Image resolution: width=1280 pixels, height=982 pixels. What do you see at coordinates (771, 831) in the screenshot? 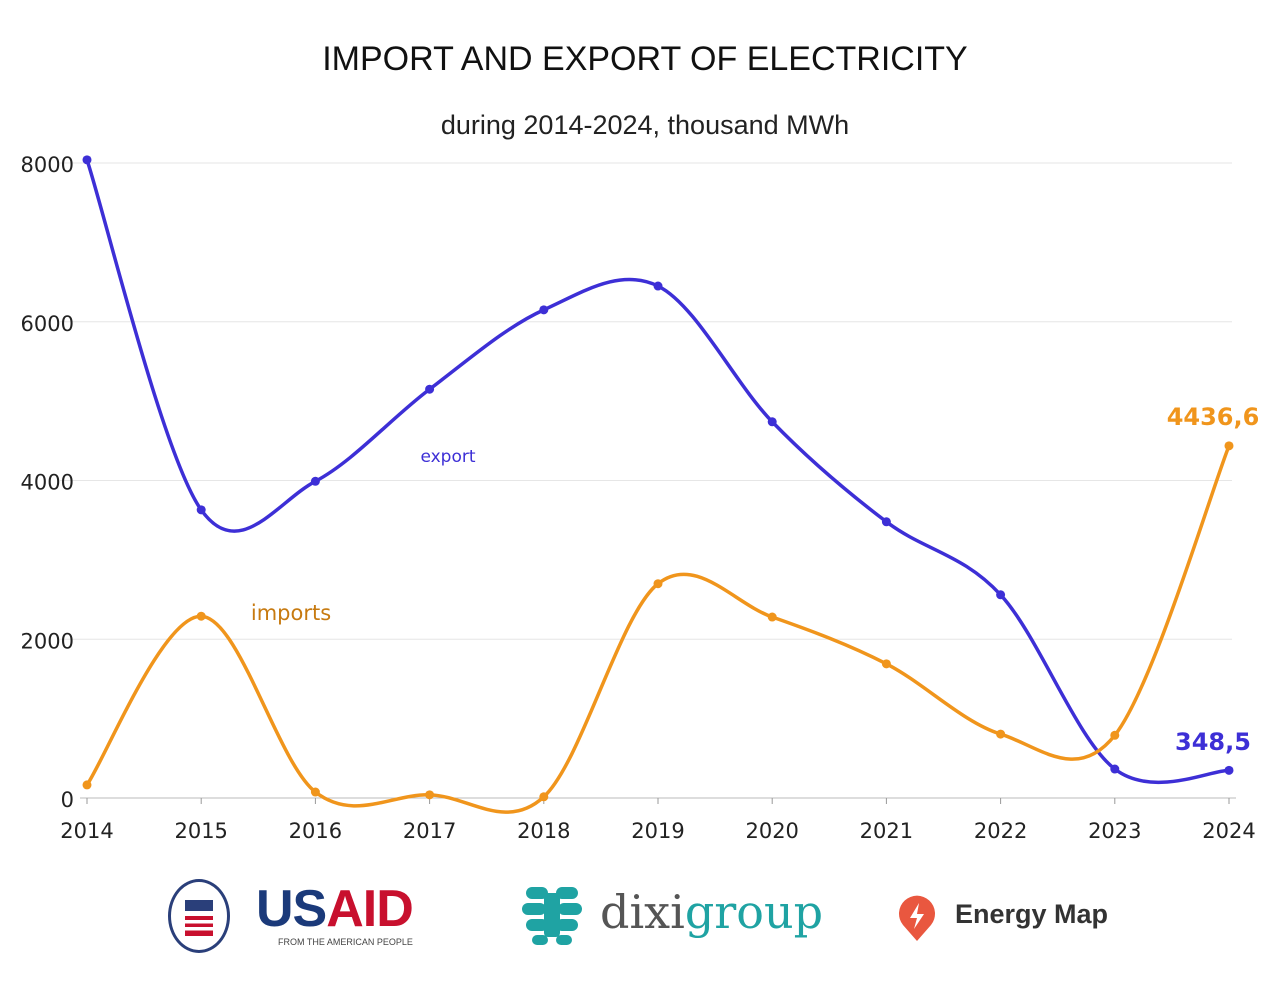
I see `x-tick-label: 2020` at bounding box center [771, 831].